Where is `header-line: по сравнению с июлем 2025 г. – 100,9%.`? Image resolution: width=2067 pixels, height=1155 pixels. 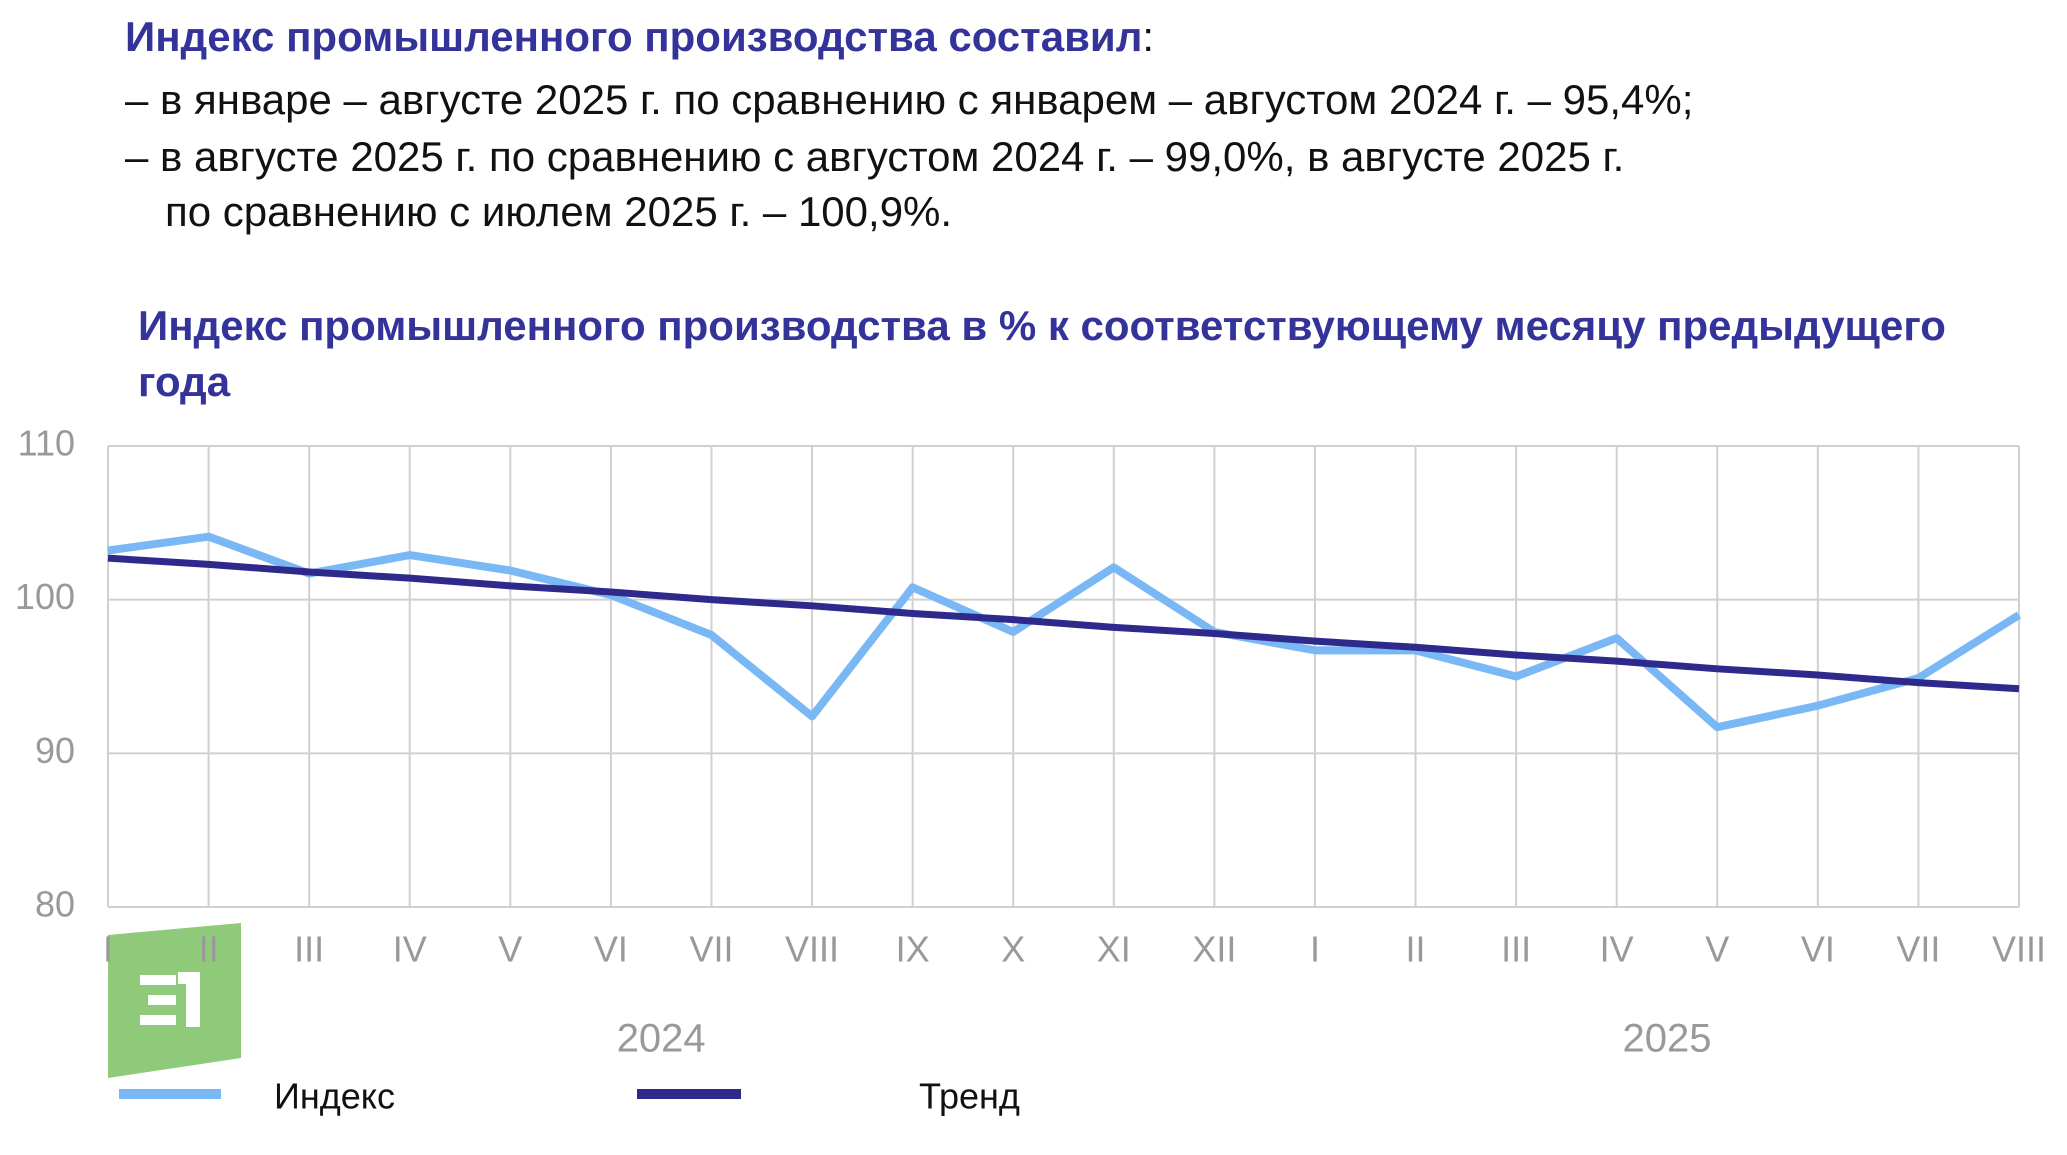 header-line: по сравнению с июлем 2025 г. – 100,9%. is located at coordinates (559, 211).